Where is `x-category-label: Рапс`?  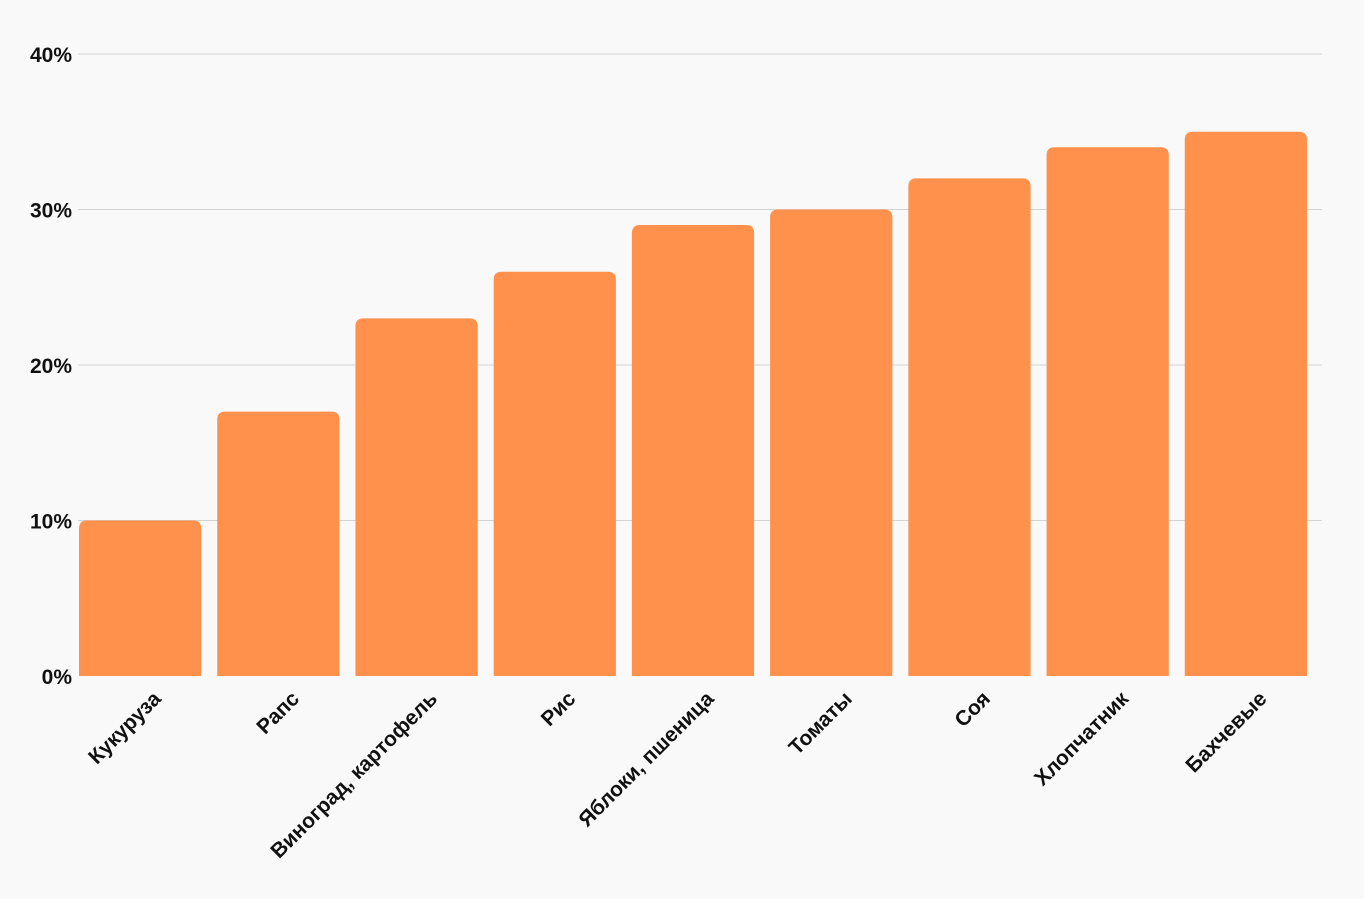
x-category-label: Рапс is located at coordinates (278, 713).